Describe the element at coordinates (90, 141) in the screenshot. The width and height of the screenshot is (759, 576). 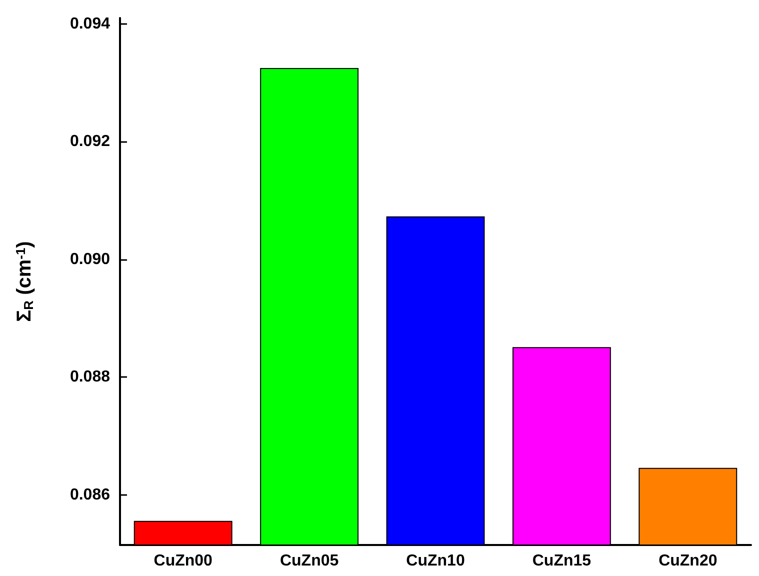
I see `y-tick-label: 0.092` at that location.